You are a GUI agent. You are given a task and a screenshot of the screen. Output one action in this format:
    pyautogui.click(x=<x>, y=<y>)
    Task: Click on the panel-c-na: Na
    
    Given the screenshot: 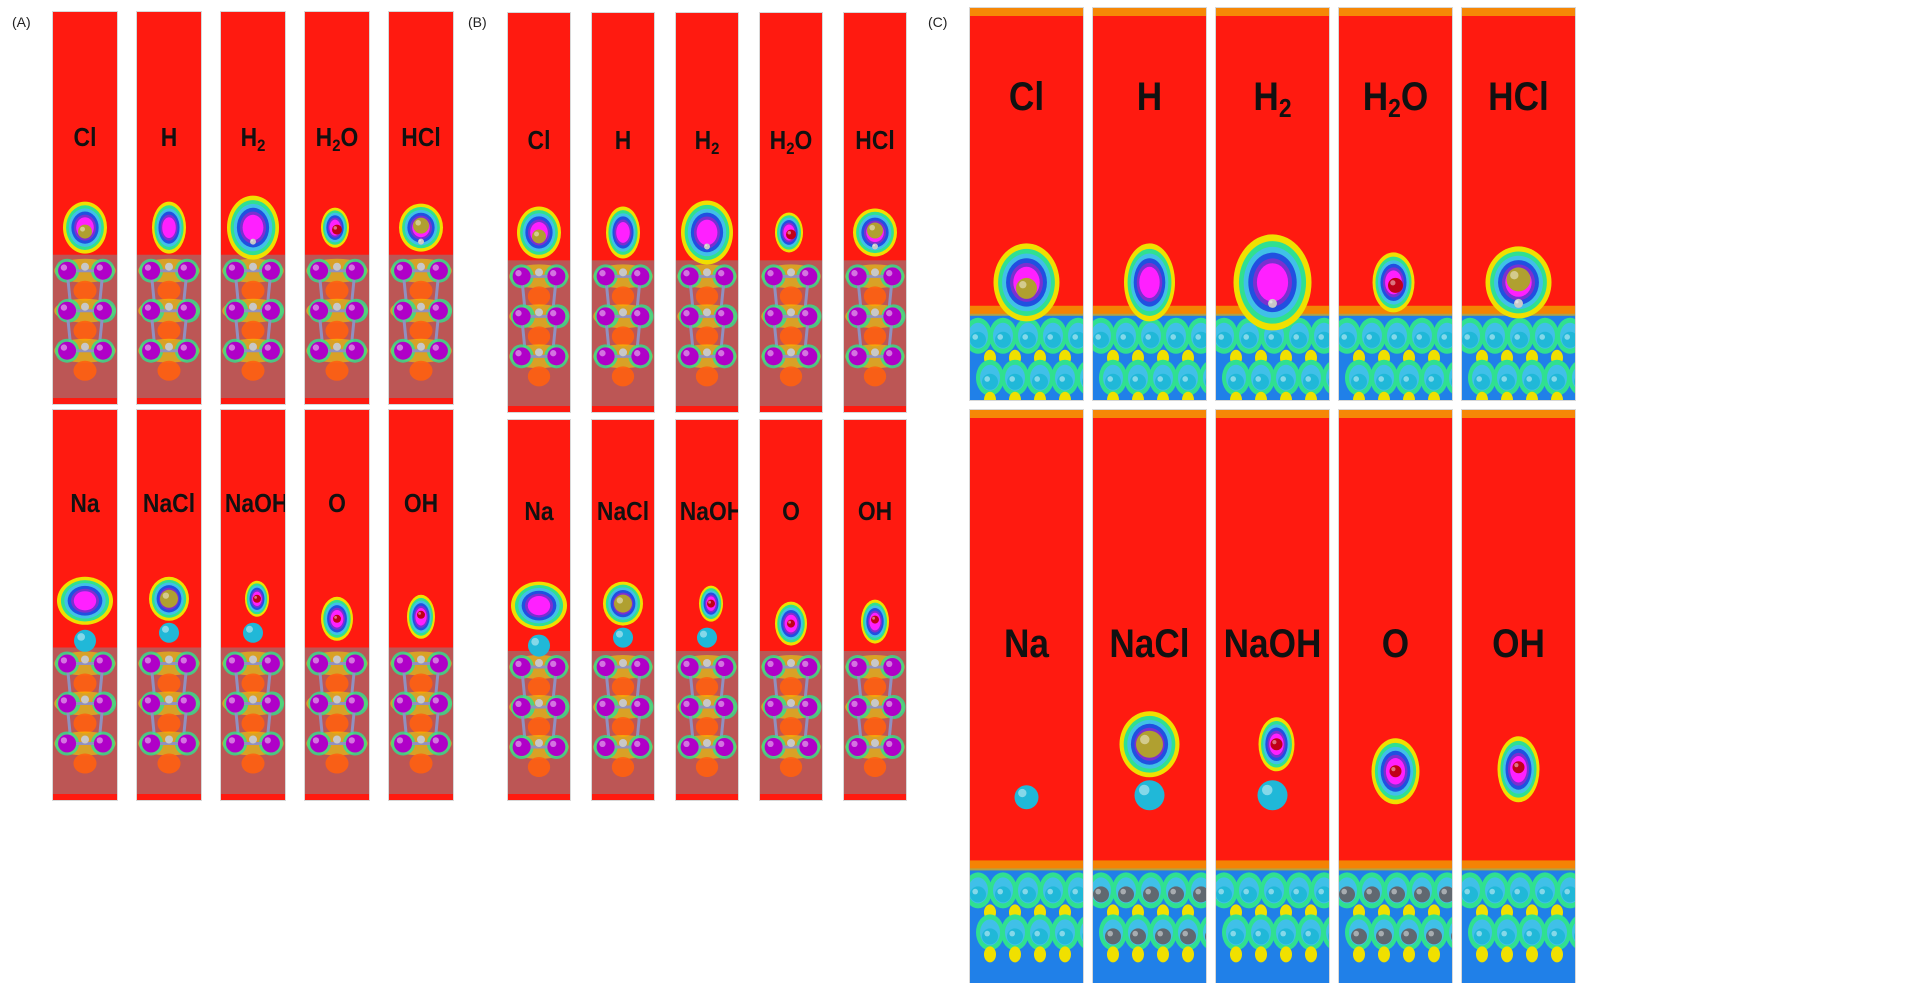 What is the action you would take?
    pyautogui.click(x=1026, y=696)
    